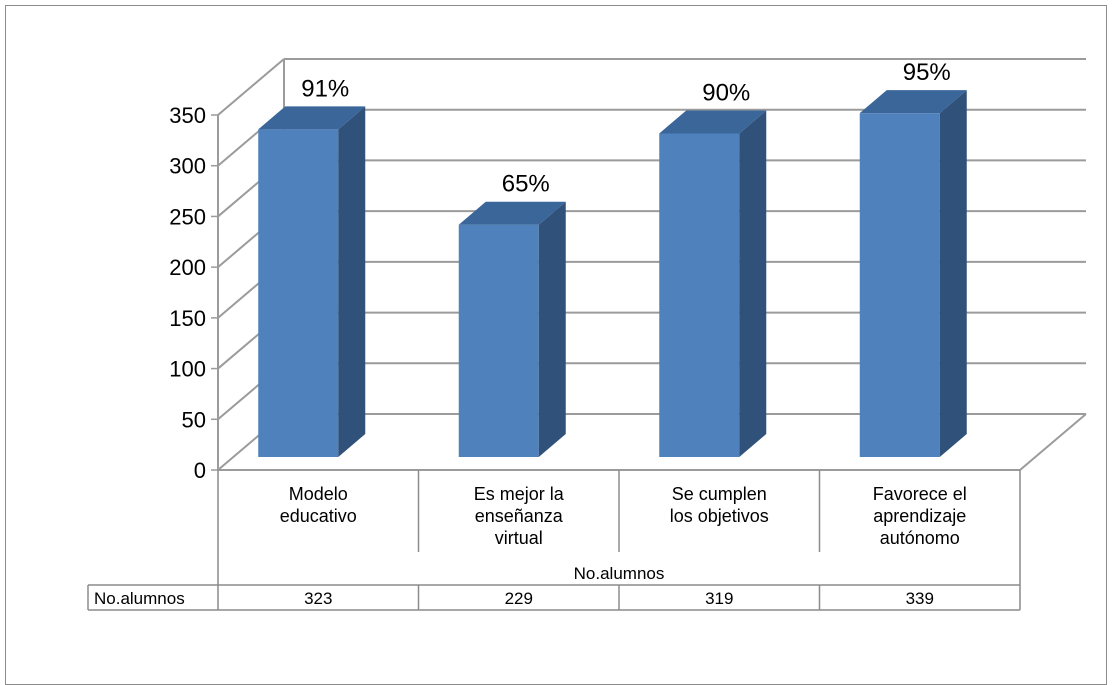 This screenshot has height=685, width=1117. Describe the element at coordinates (920, 598) in the screenshot. I see `table-value-3: 339` at that location.